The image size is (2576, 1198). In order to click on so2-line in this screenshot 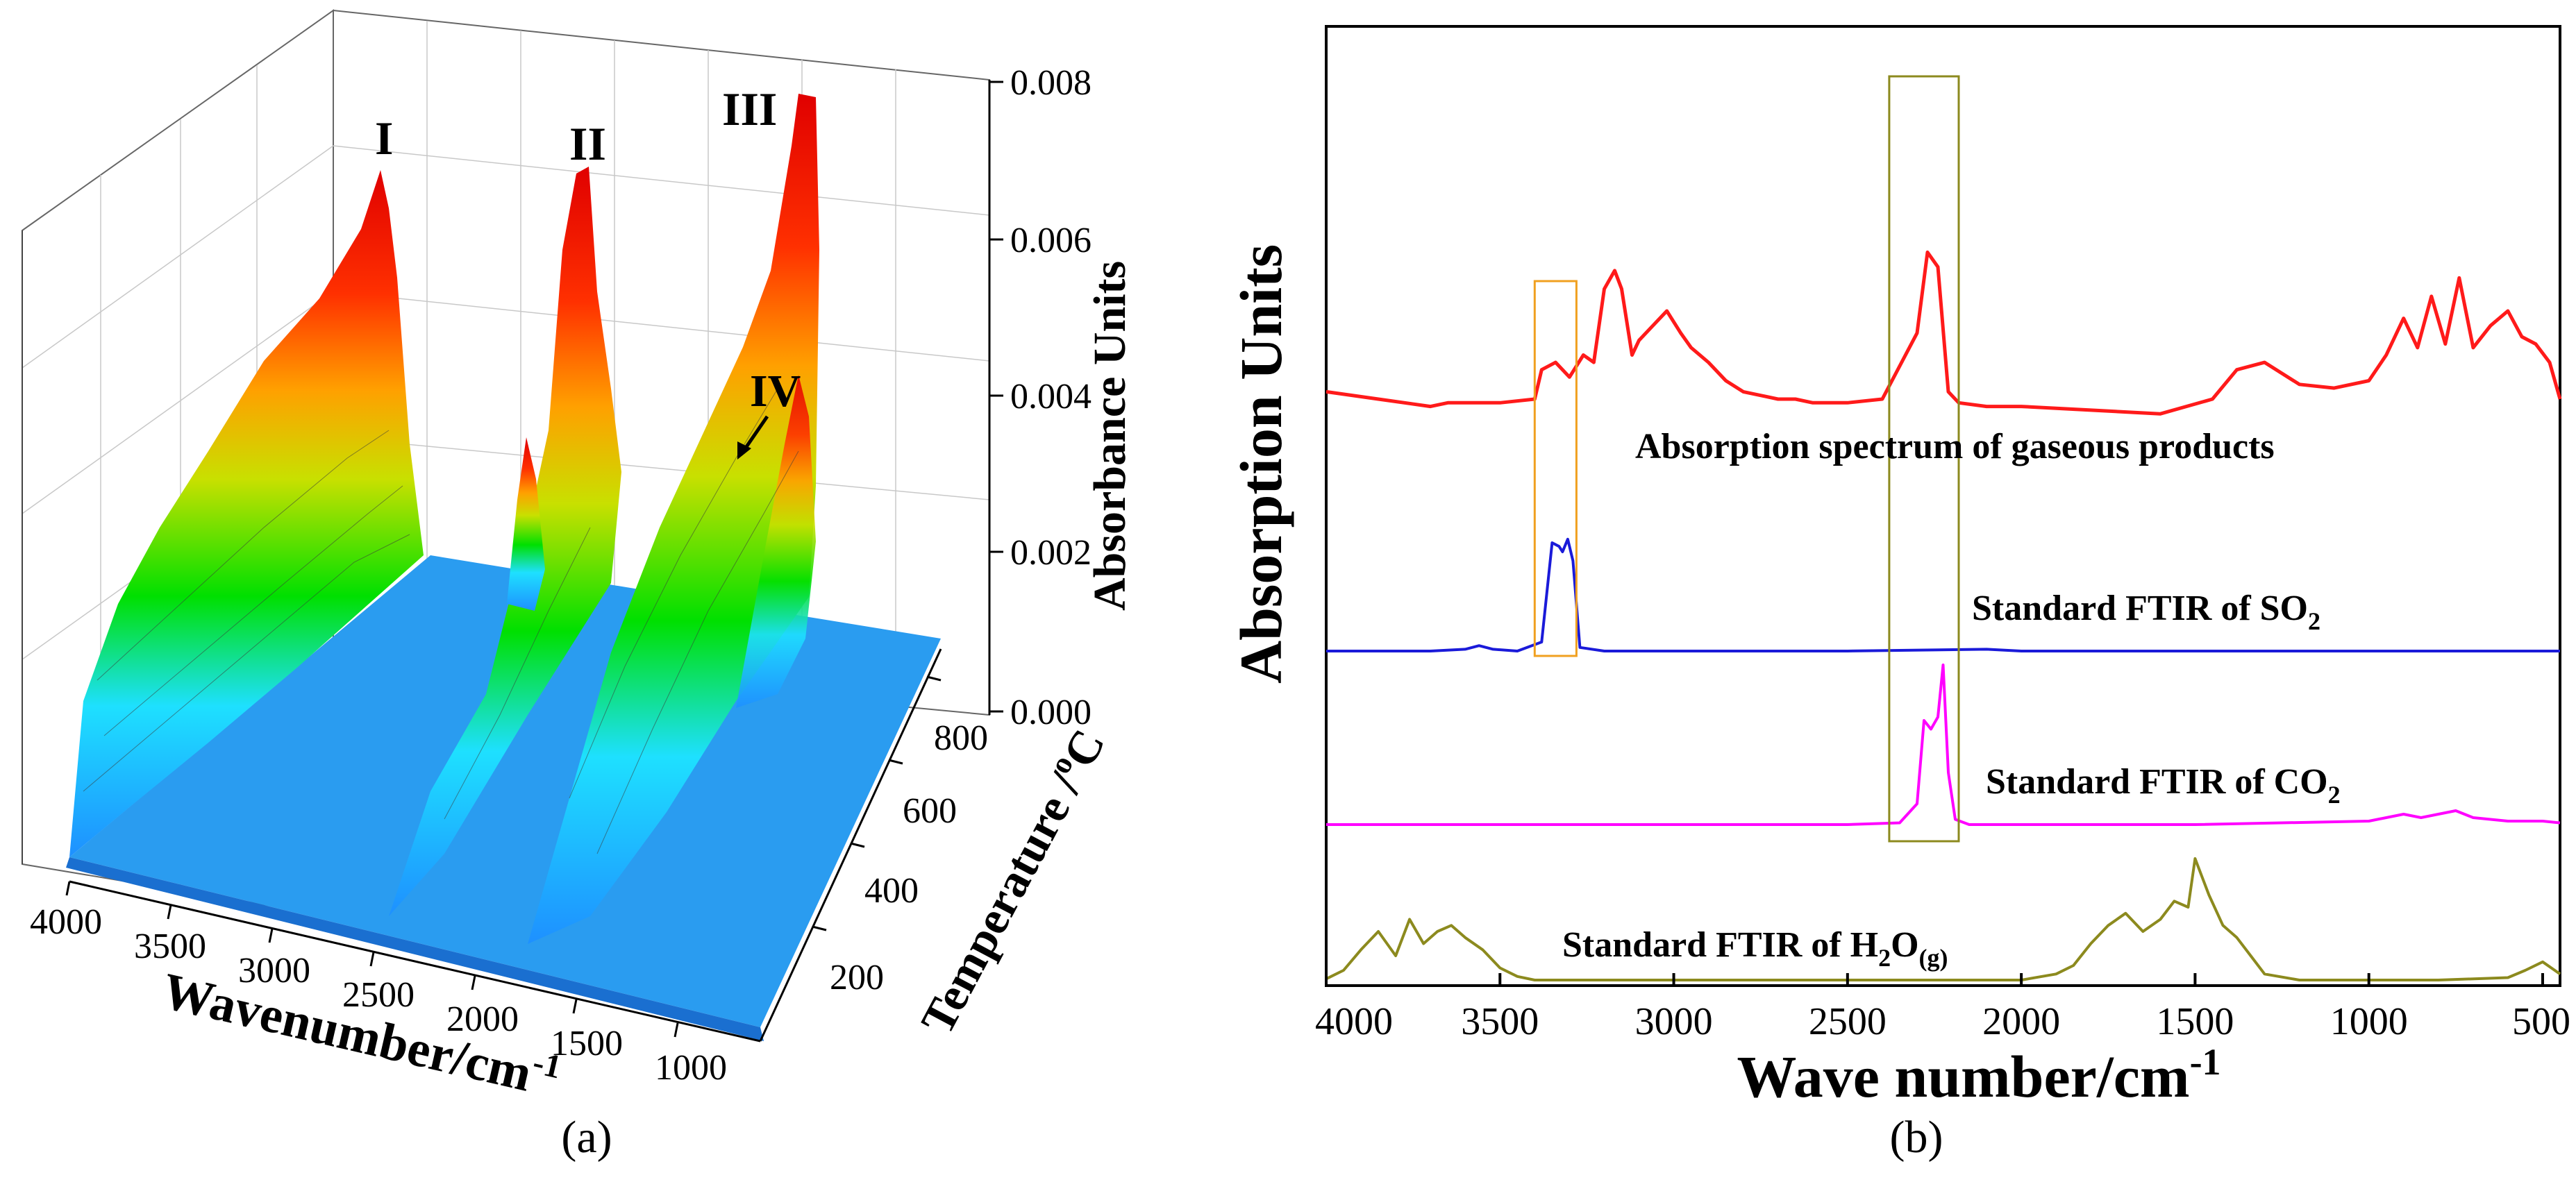, I will do `click(1943, 594)`.